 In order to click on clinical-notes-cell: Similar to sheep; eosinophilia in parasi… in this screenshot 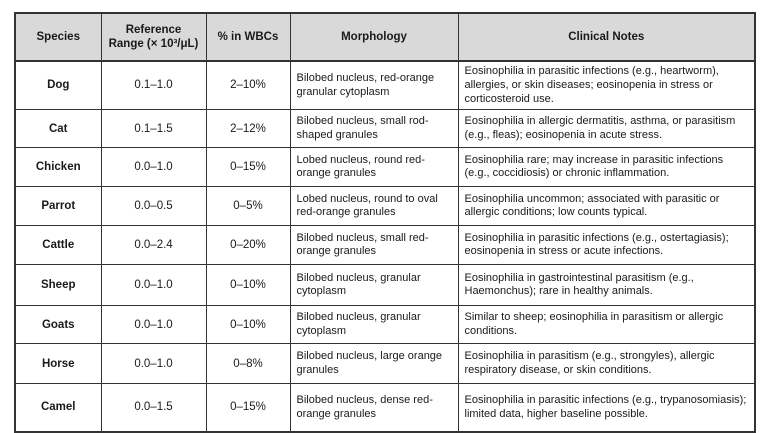, I will do `click(606, 325)`.